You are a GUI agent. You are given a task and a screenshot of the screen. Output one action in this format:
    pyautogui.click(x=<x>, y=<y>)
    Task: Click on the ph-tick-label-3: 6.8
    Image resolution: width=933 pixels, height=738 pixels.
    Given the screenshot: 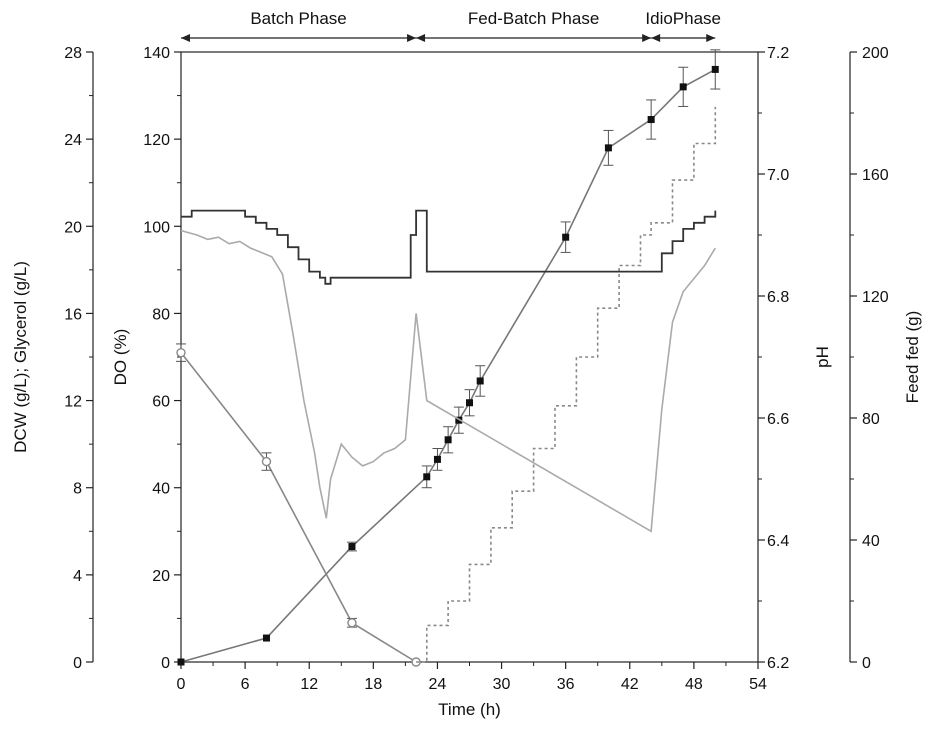 What is the action you would take?
    pyautogui.click(x=778, y=297)
    